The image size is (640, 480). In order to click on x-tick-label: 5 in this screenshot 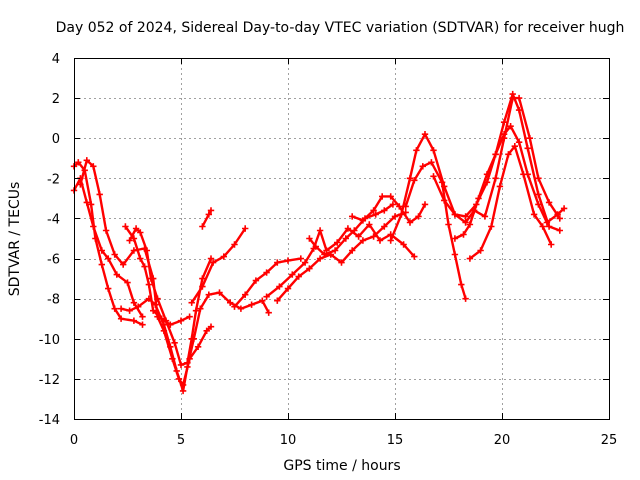, I will do `click(181, 440)`.